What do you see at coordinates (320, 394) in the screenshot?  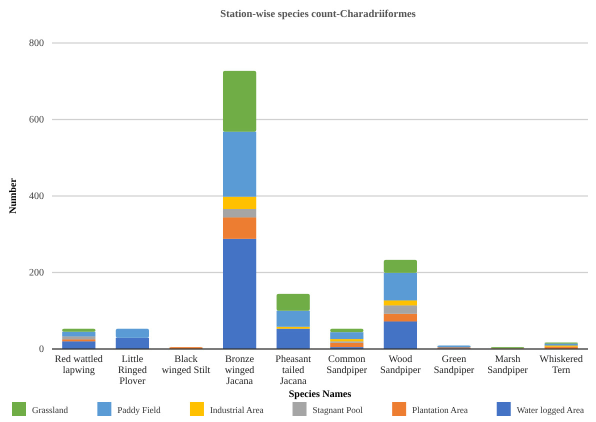 I see `x-axis-title: Species Names` at bounding box center [320, 394].